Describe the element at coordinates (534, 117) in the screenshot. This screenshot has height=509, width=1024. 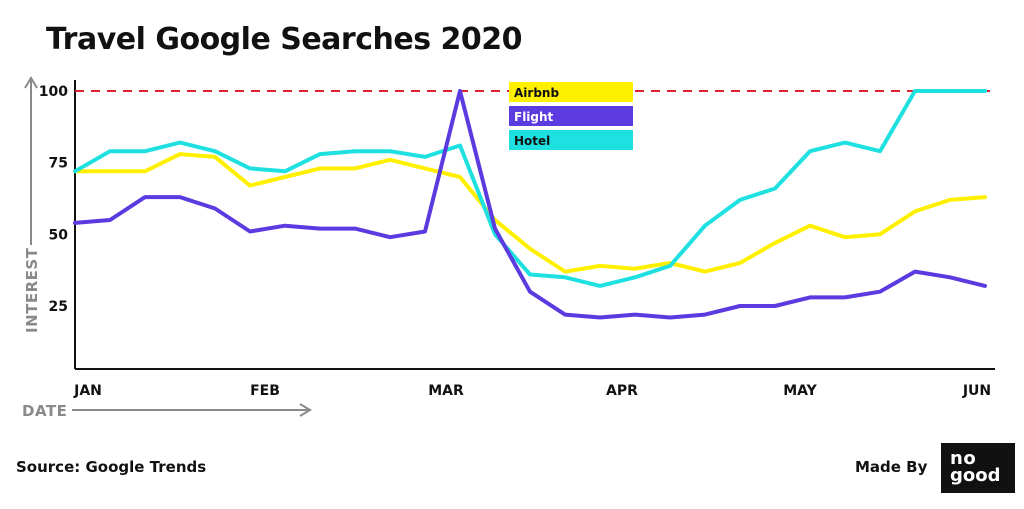
I see `legend-label-flight: Flight` at that location.